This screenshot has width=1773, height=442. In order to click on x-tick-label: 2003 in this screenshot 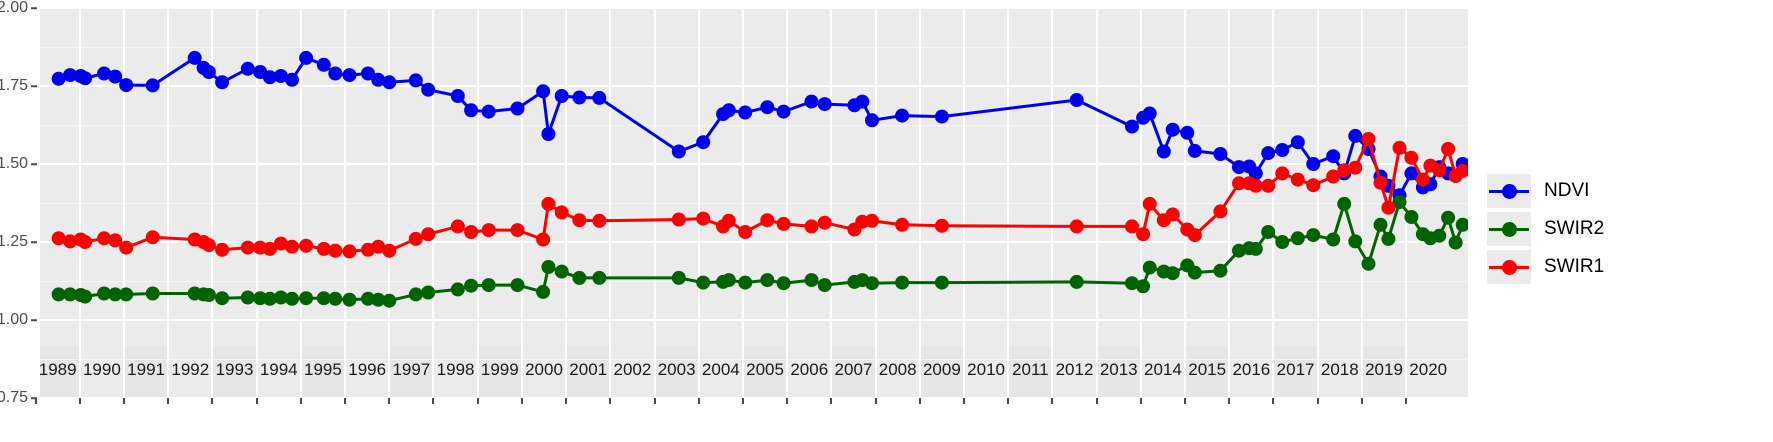, I will do `click(676, 369)`.